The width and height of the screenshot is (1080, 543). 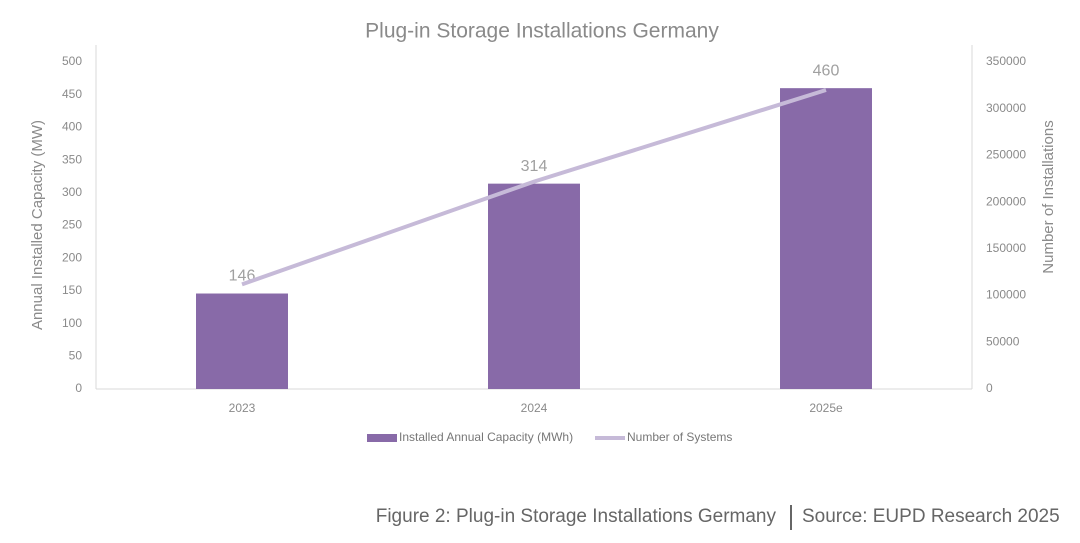 I want to click on y2-tick-label: 0, so click(x=989, y=388).